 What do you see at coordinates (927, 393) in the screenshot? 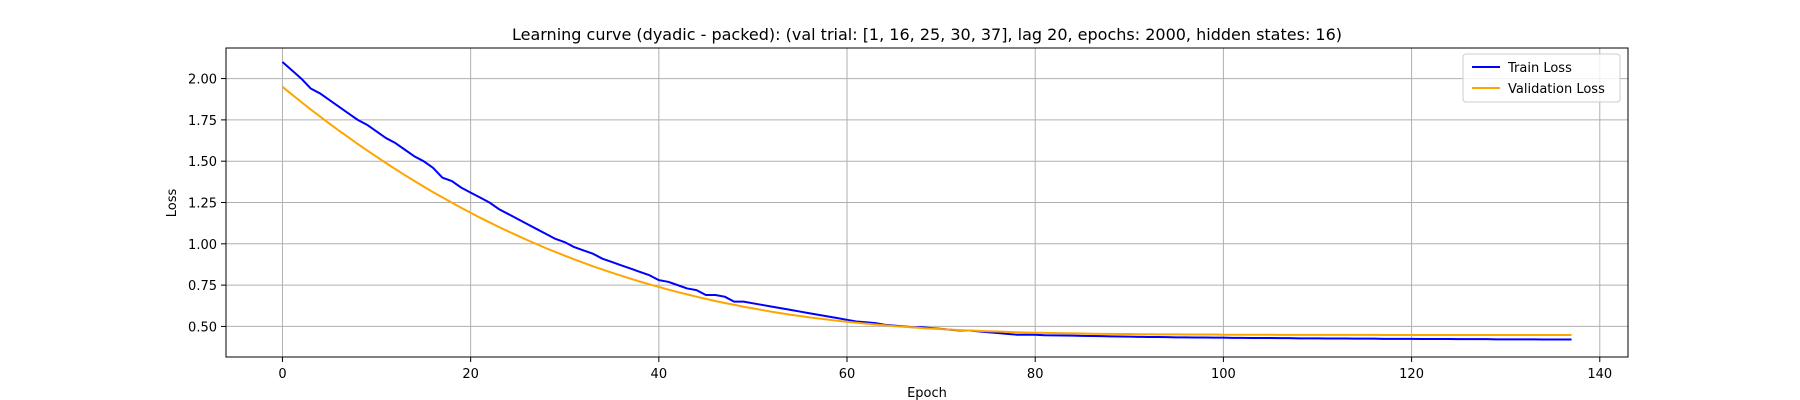
I see `x-axis-label: Epoch` at bounding box center [927, 393].